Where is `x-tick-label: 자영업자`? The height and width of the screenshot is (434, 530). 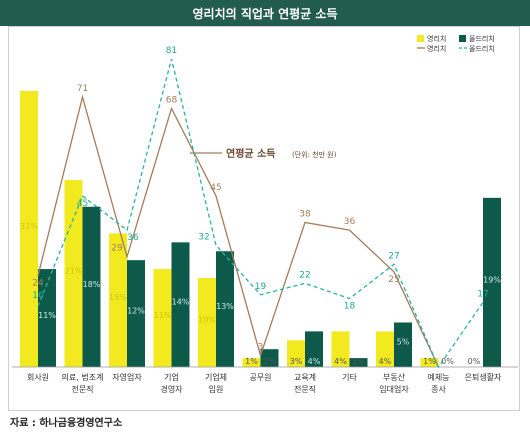
x-tick-label: 자영업자 is located at coordinates (127, 377).